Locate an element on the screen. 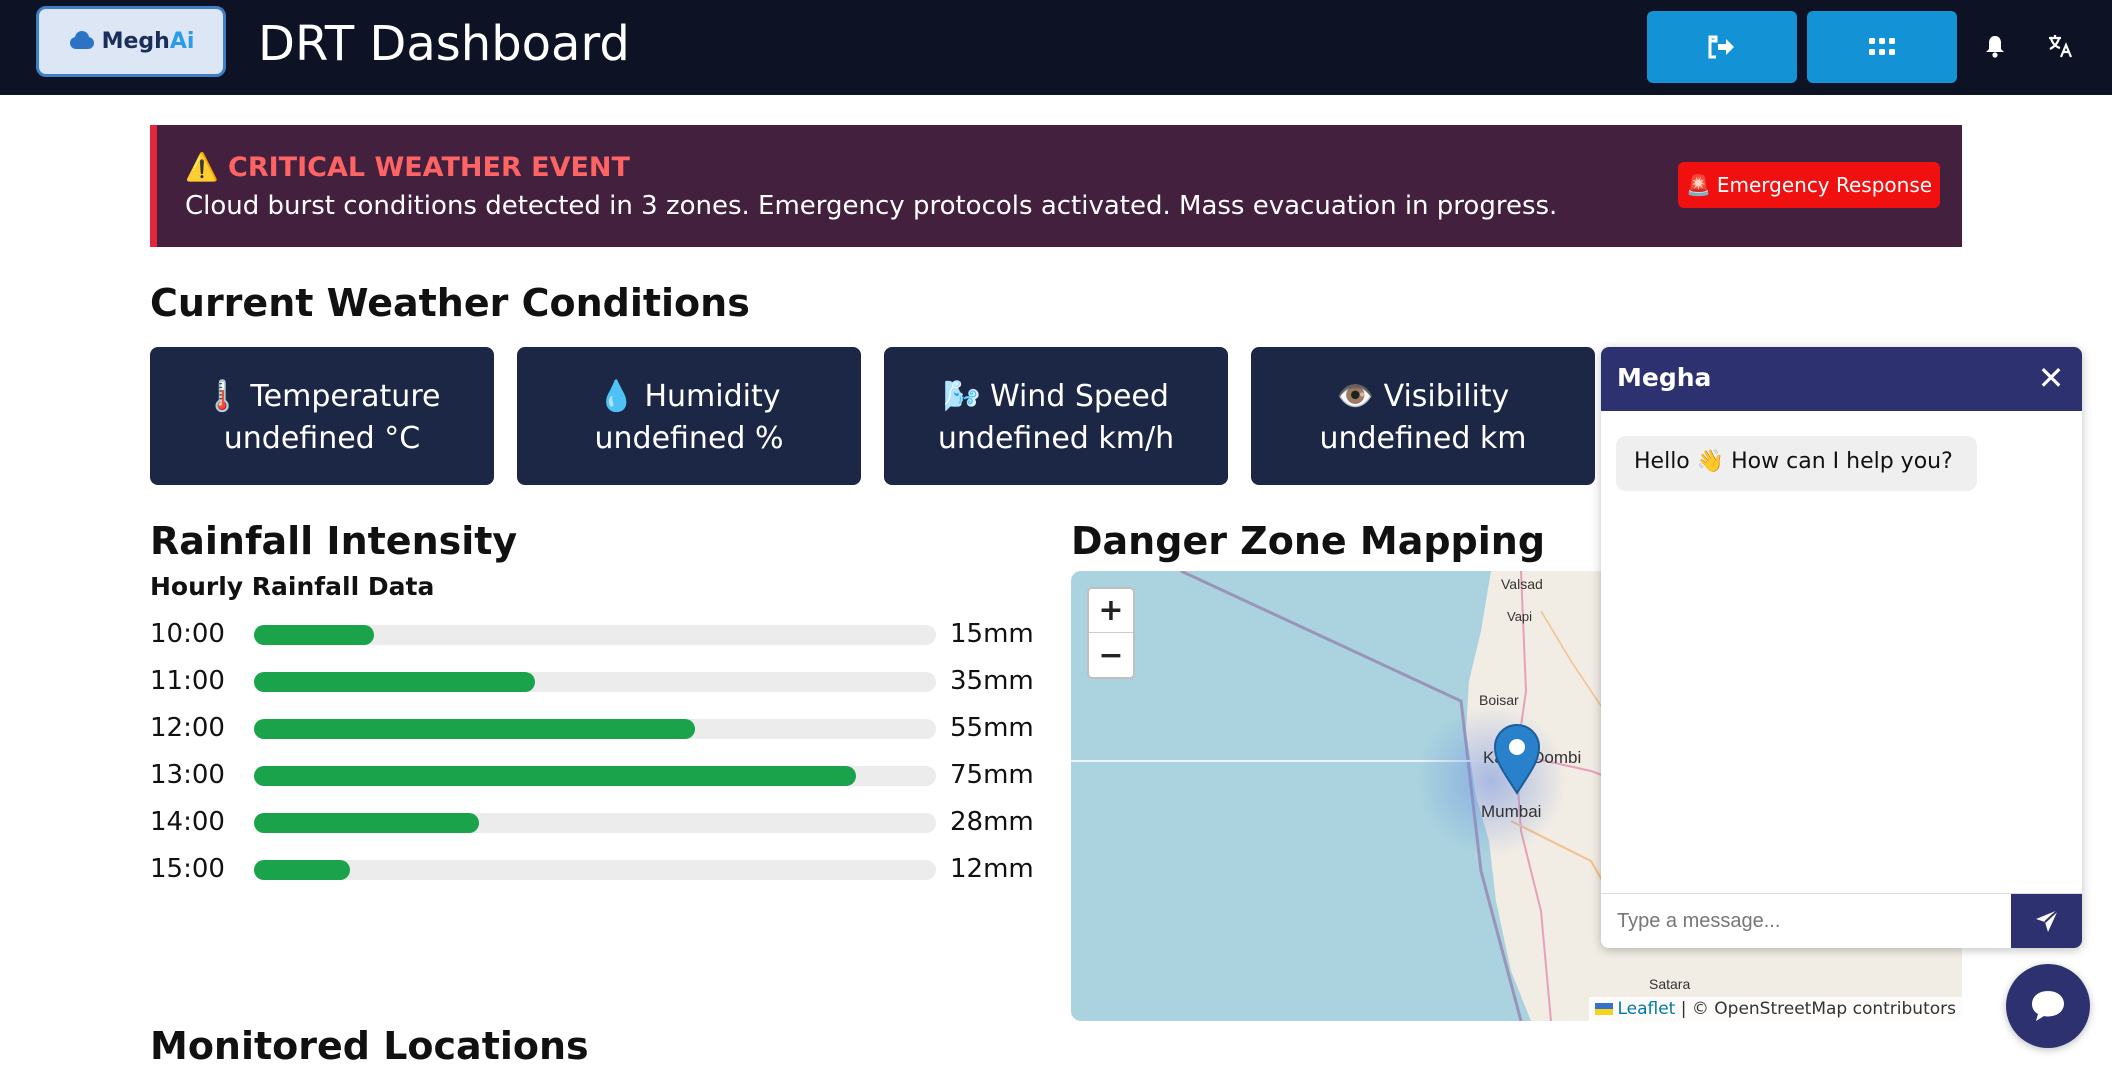 This screenshot has height=1071, width=2112. temperature-value: undefined °C is located at coordinates (322, 438).